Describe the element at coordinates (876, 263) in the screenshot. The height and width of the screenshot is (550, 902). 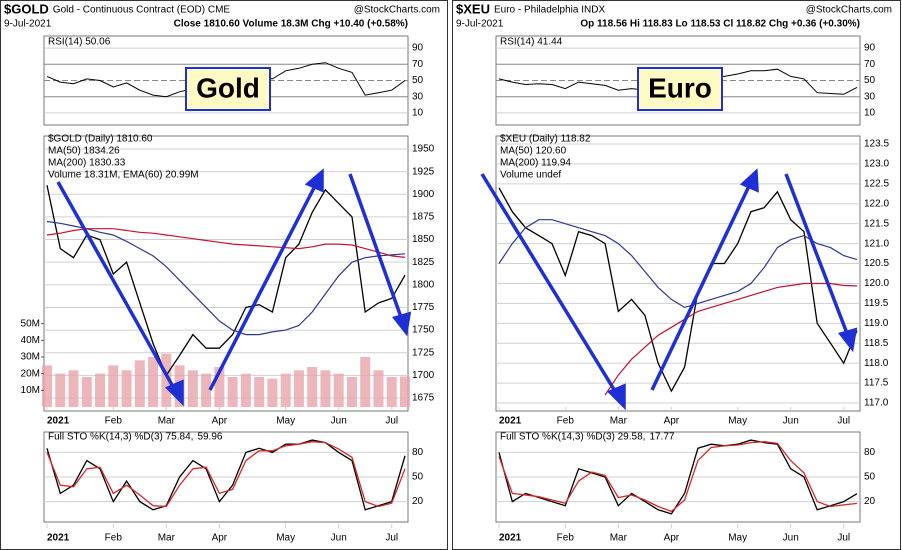
I see `y-tick-label: 120.5` at that location.